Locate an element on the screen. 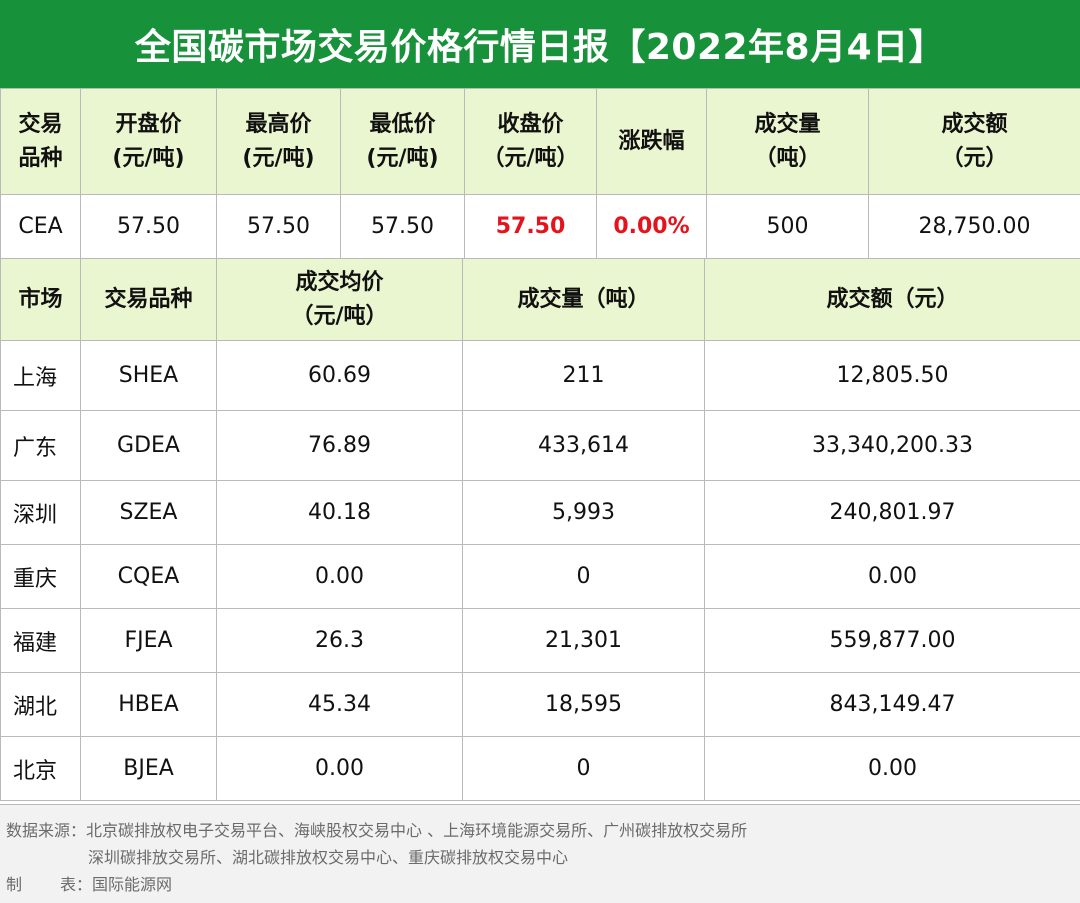 The height and width of the screenshot is (903, 1080). market-variety: SHEA is located at coordinates (148, 375).